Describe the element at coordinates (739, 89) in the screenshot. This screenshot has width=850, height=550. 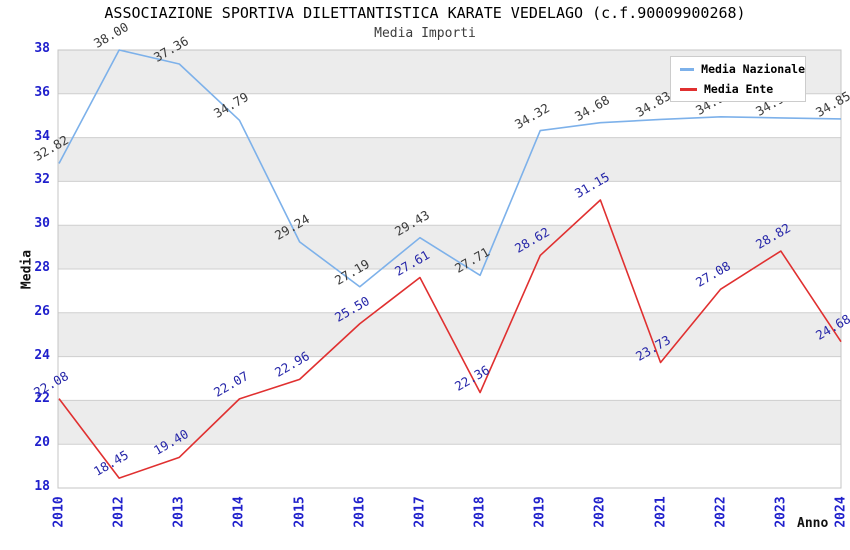
I see `legend-label: Media Ente` at that location.